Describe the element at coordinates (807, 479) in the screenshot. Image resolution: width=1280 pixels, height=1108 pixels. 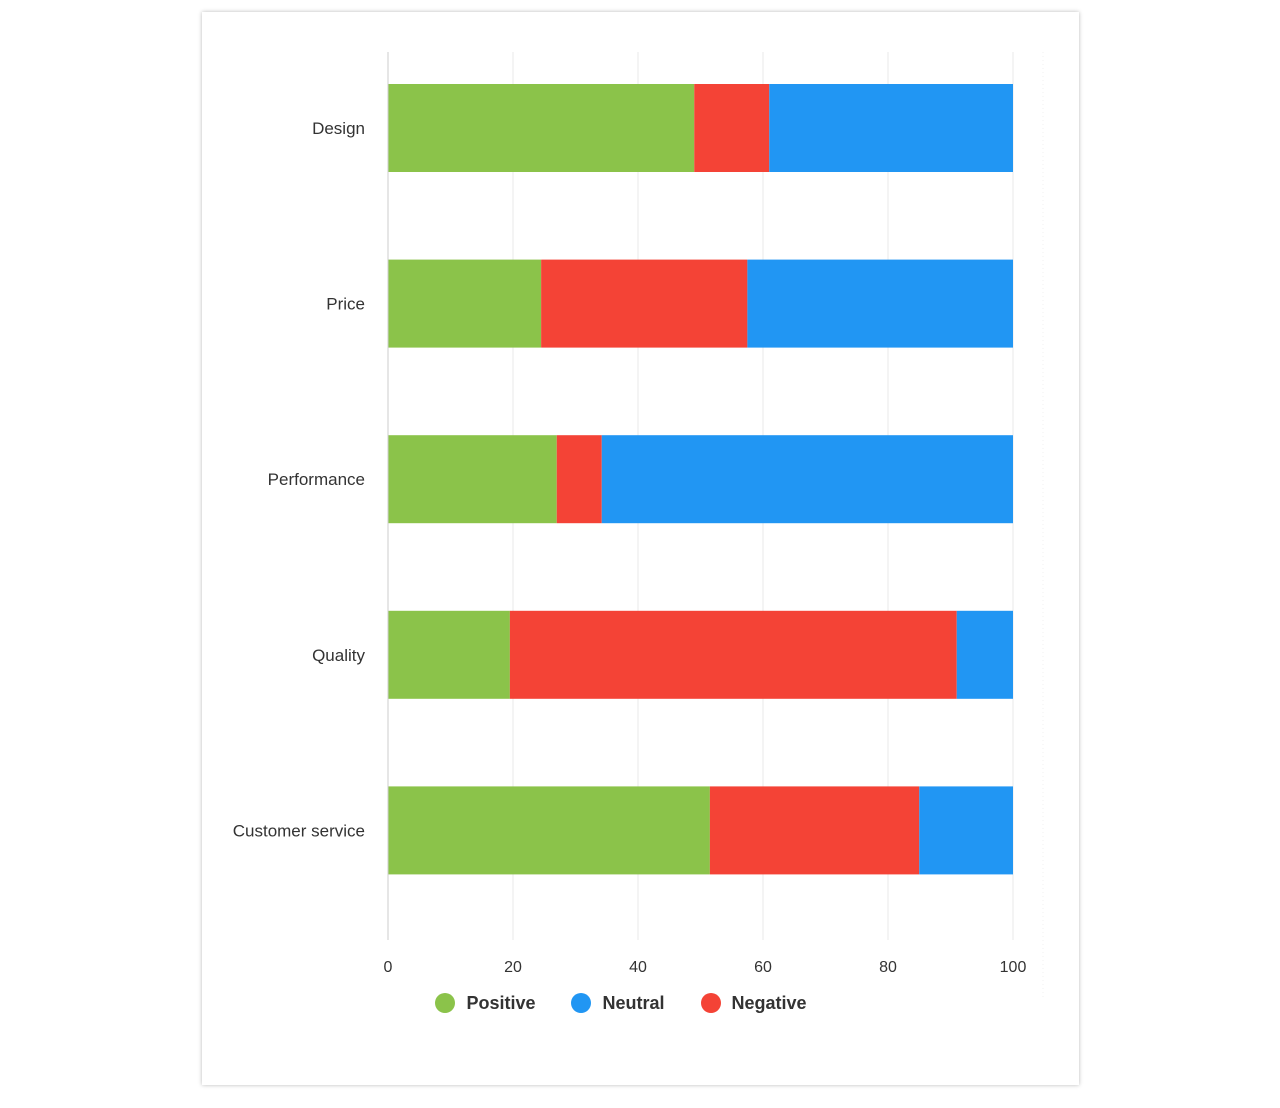
I see `bar-neutral-performance` at that location.